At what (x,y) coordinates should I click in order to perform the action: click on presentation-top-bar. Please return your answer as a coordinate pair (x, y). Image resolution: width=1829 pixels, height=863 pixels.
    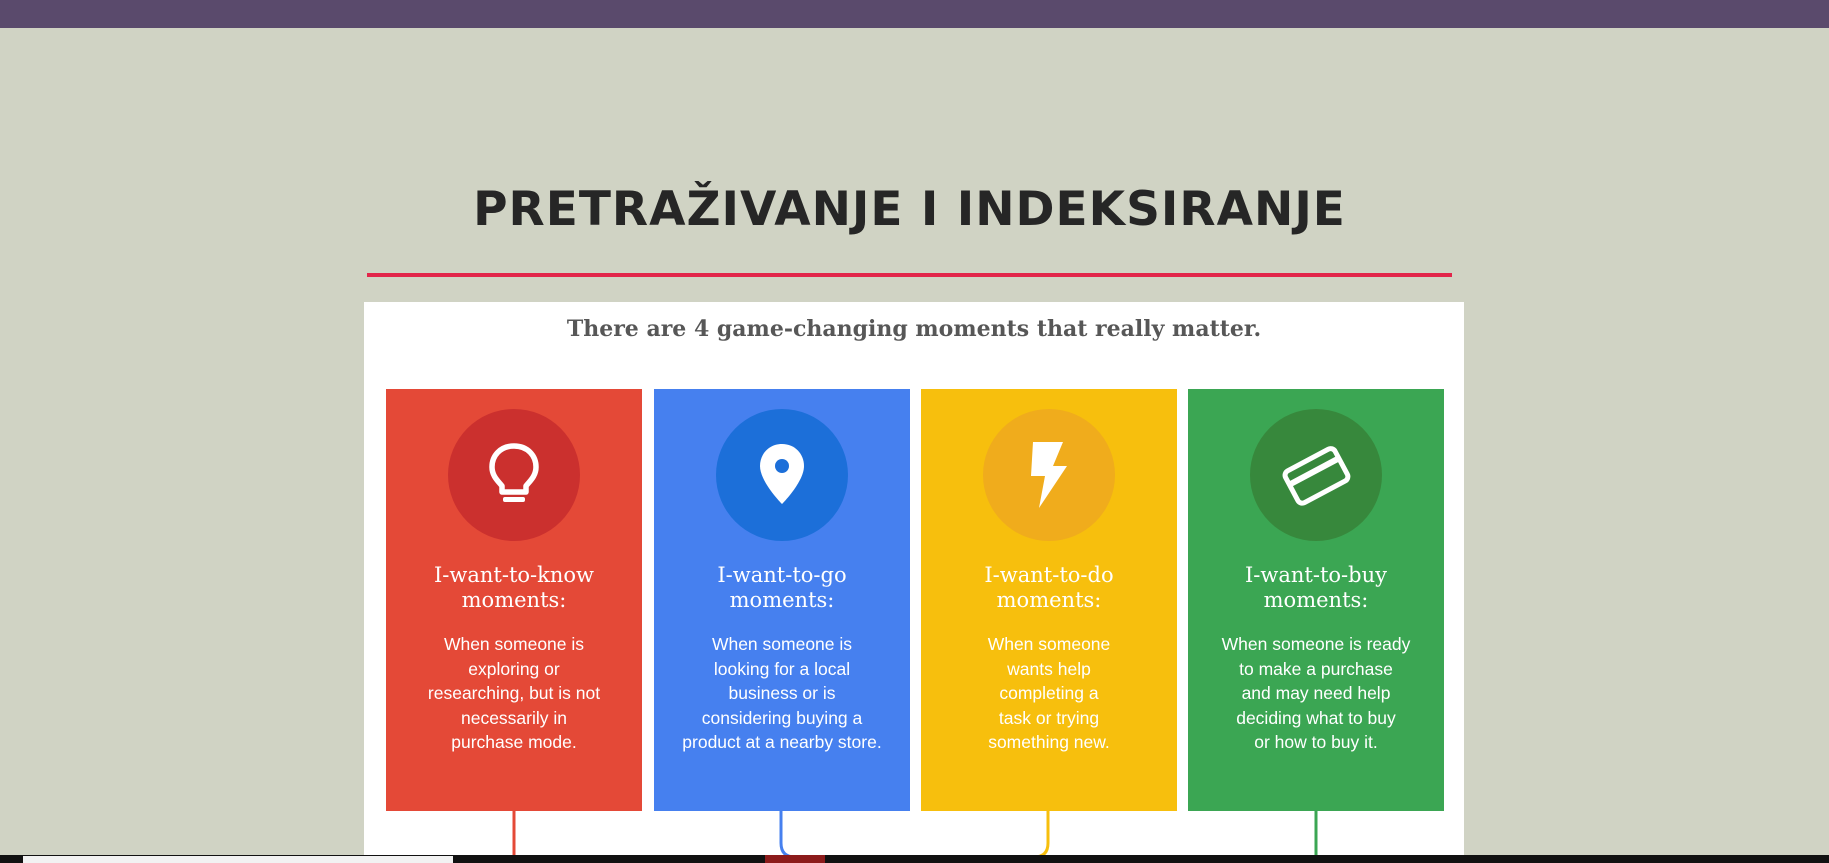
    Looking at the image, I should click on (914, 14).